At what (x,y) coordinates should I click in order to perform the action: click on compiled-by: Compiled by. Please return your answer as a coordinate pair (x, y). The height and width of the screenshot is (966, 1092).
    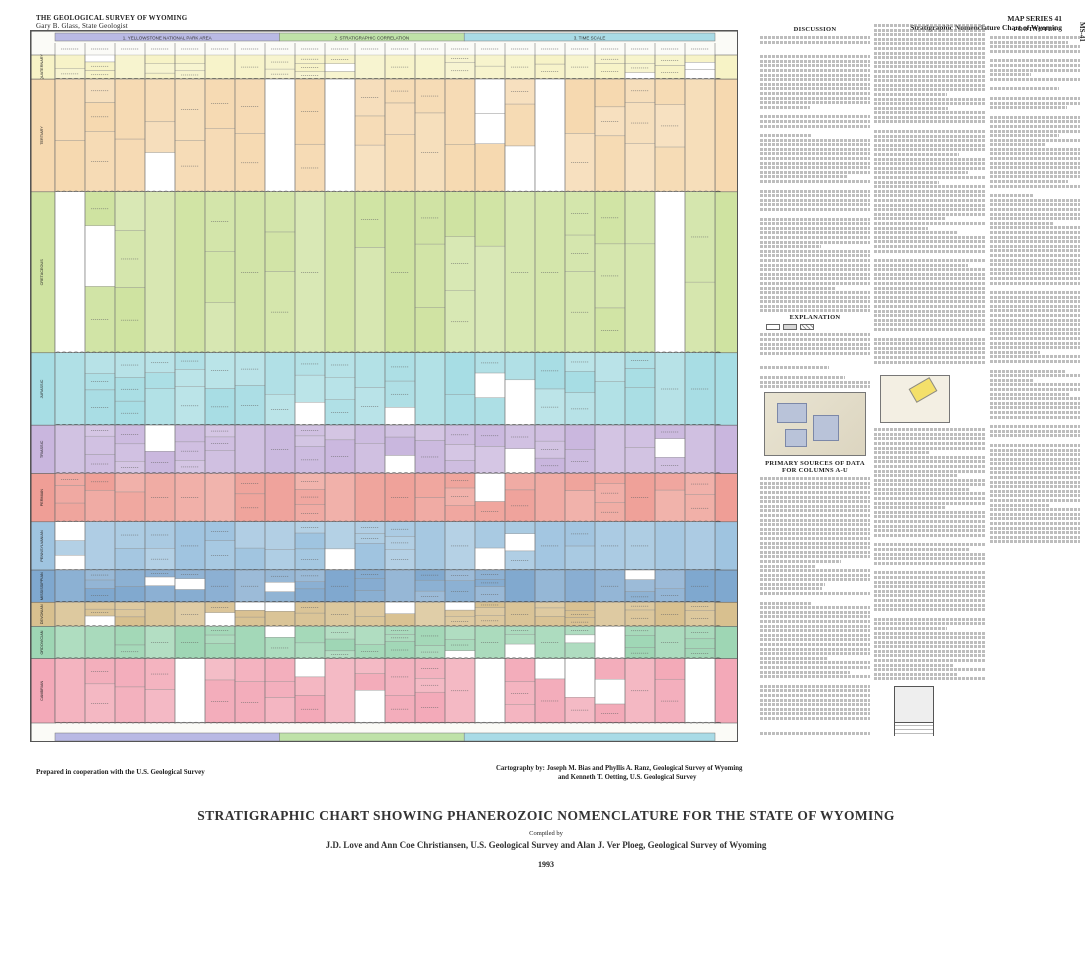
    Looking at the image, I should click on (546, 833).